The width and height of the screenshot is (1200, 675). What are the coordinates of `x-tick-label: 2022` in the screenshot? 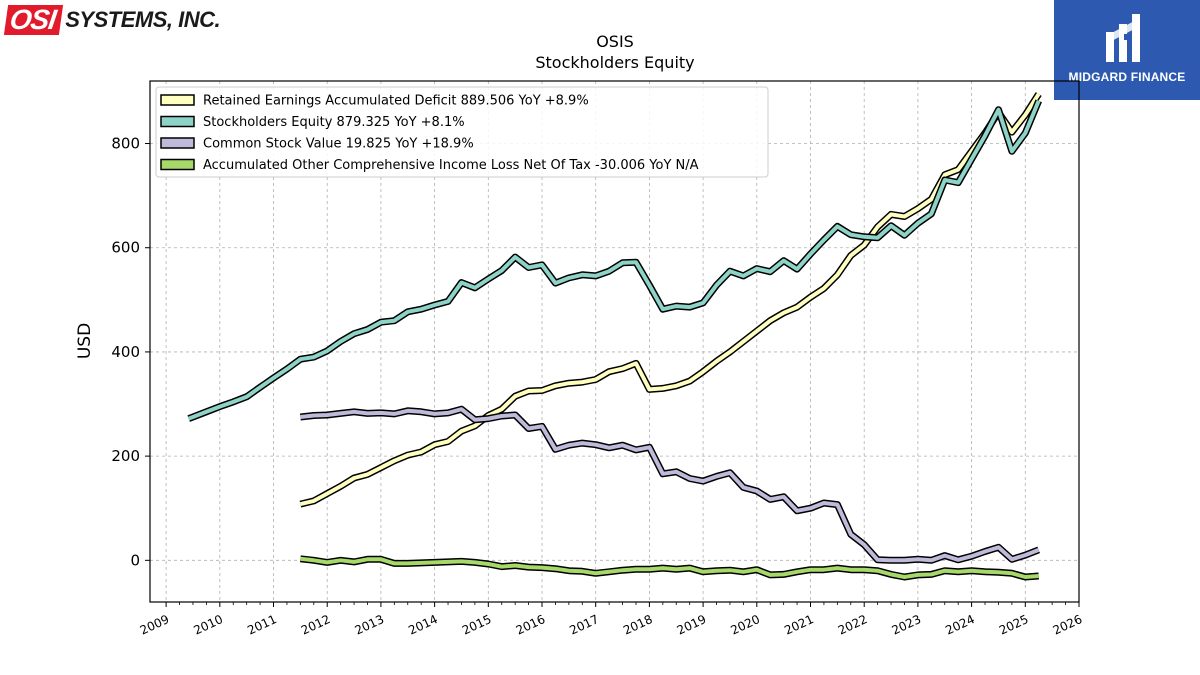 It's located at (853, 625).